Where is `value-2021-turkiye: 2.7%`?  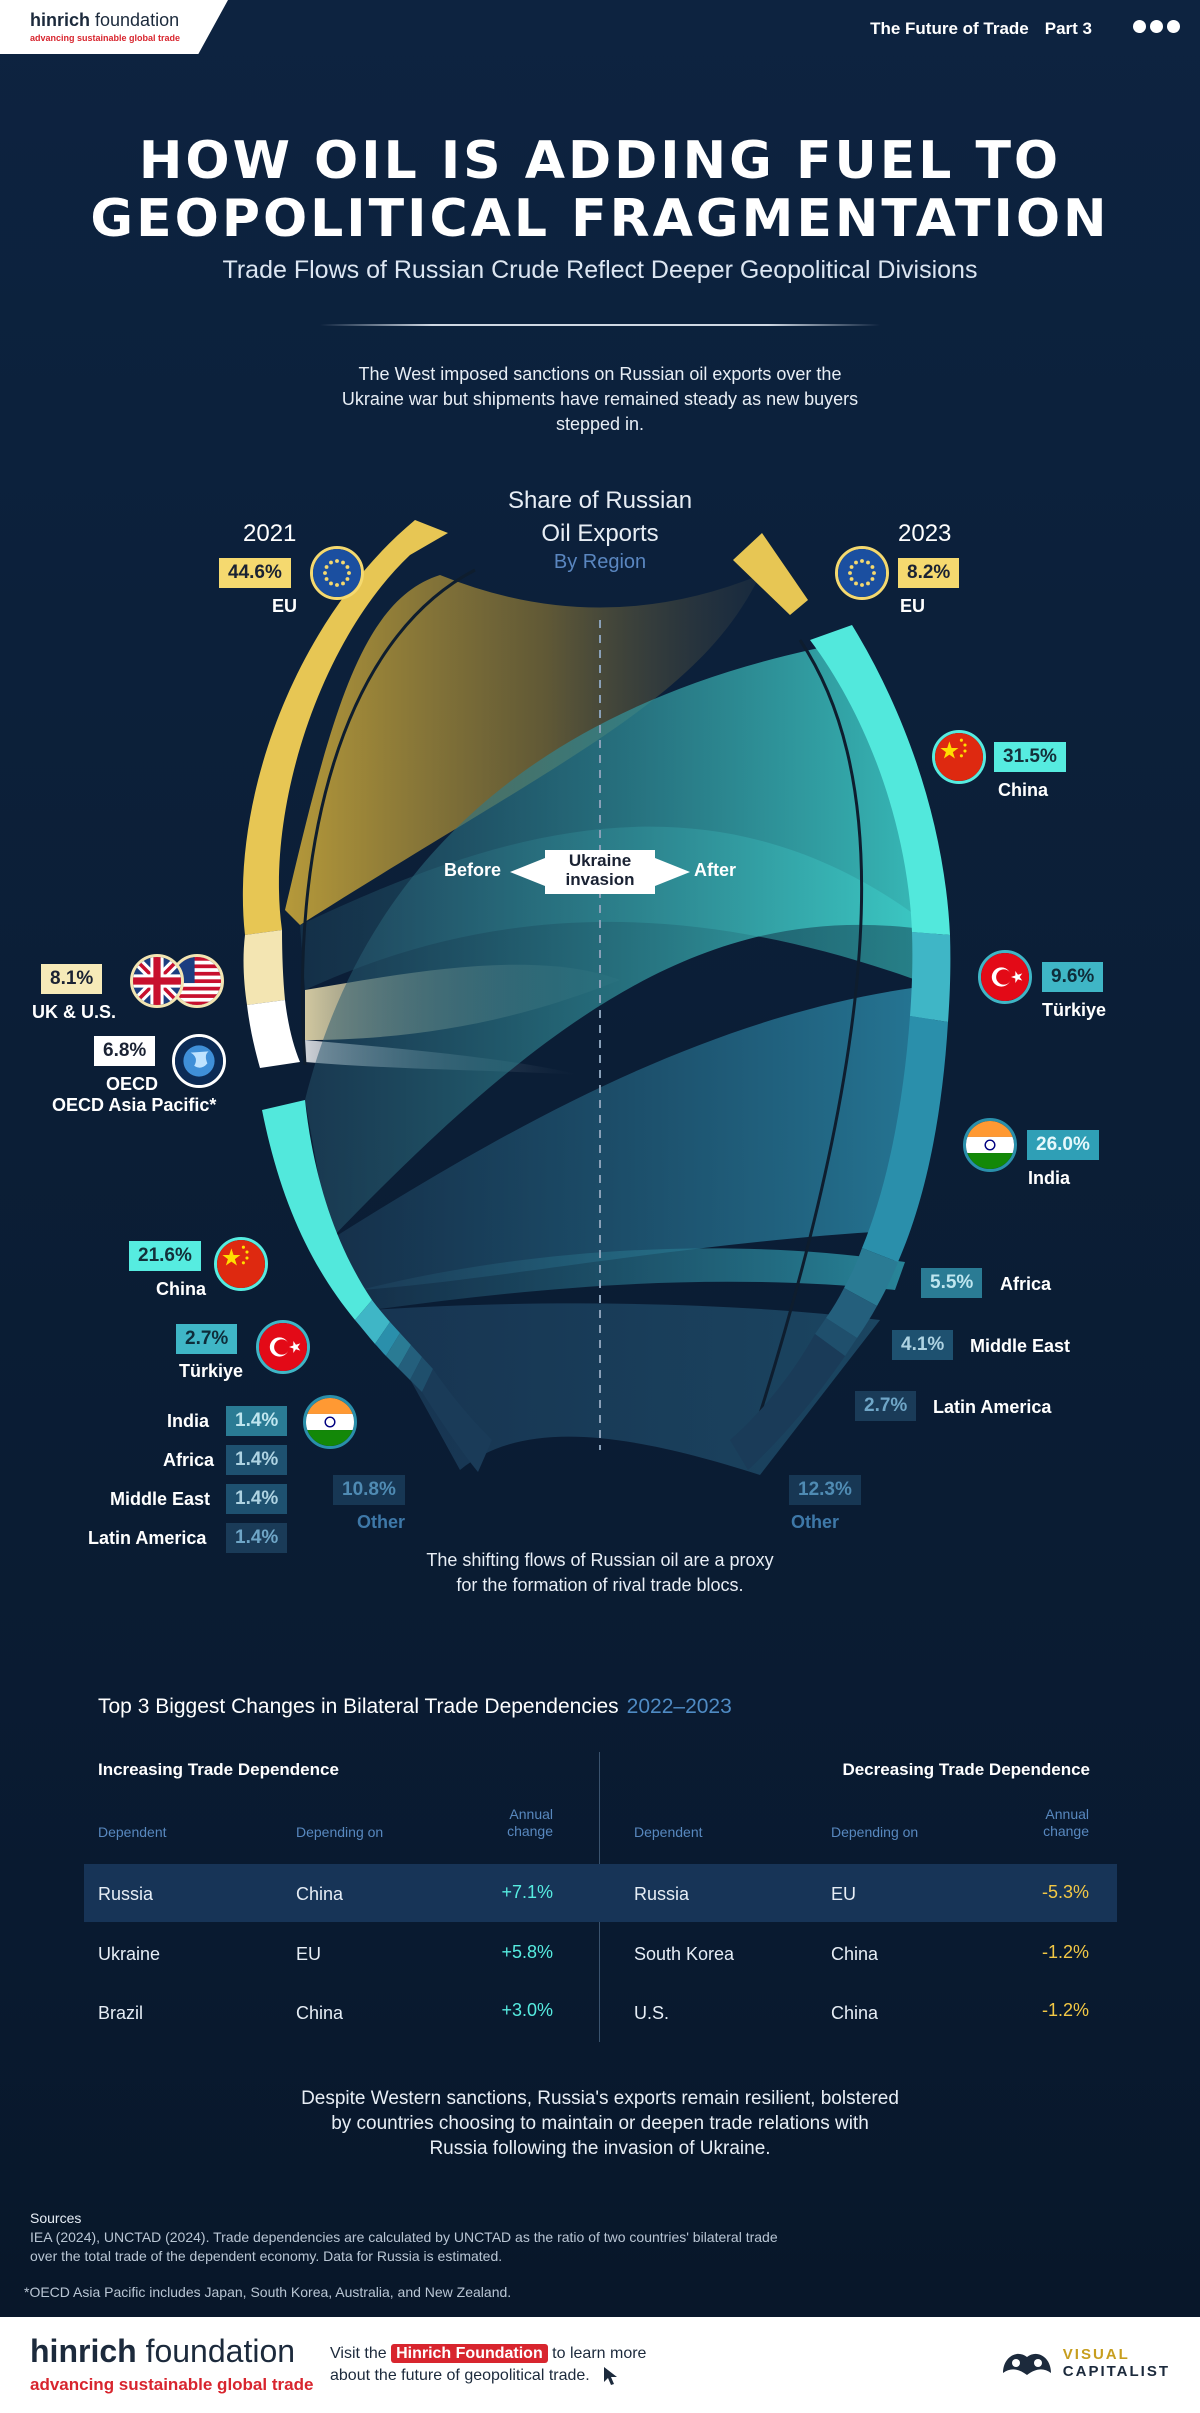 value-2021-turkiye: 2.7% is located at coordinates (207, 1339).